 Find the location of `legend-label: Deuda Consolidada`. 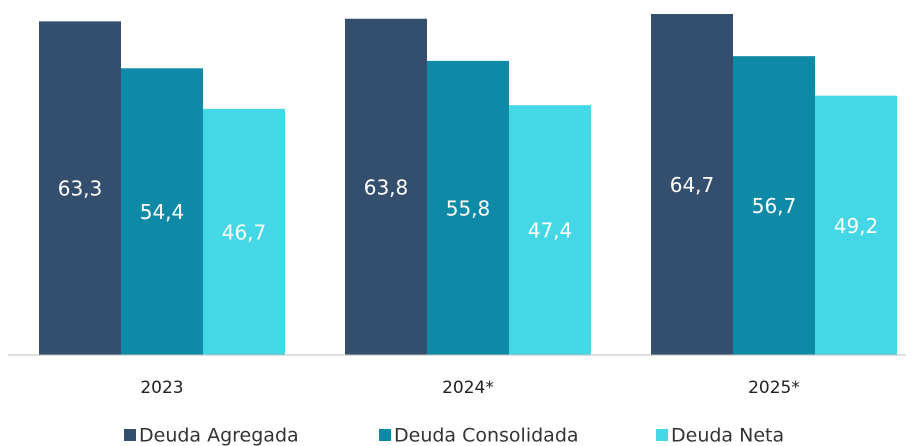

legend-label: Deuda Consolidada is located at coordinates (486, 435).